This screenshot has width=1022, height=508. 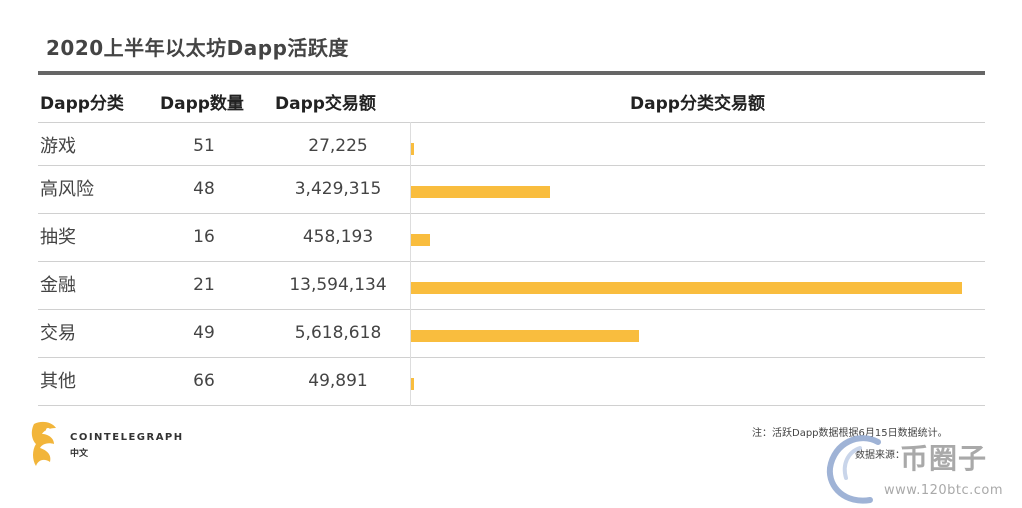 What do you see at coordinates (338, 285) in the screenshot?
I see `volume-cell: 13,594,134` at bounding box center [338, 285].